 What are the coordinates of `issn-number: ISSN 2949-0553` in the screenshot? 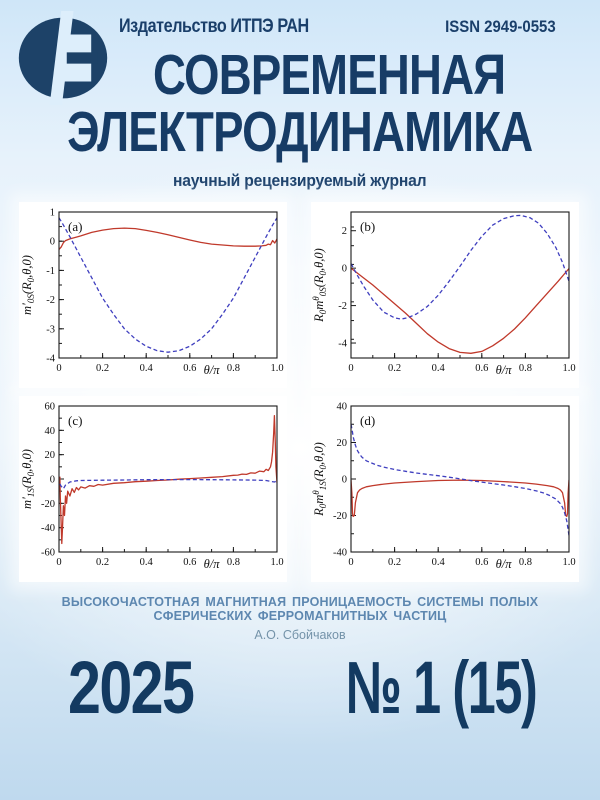 It's located at (500, 26).